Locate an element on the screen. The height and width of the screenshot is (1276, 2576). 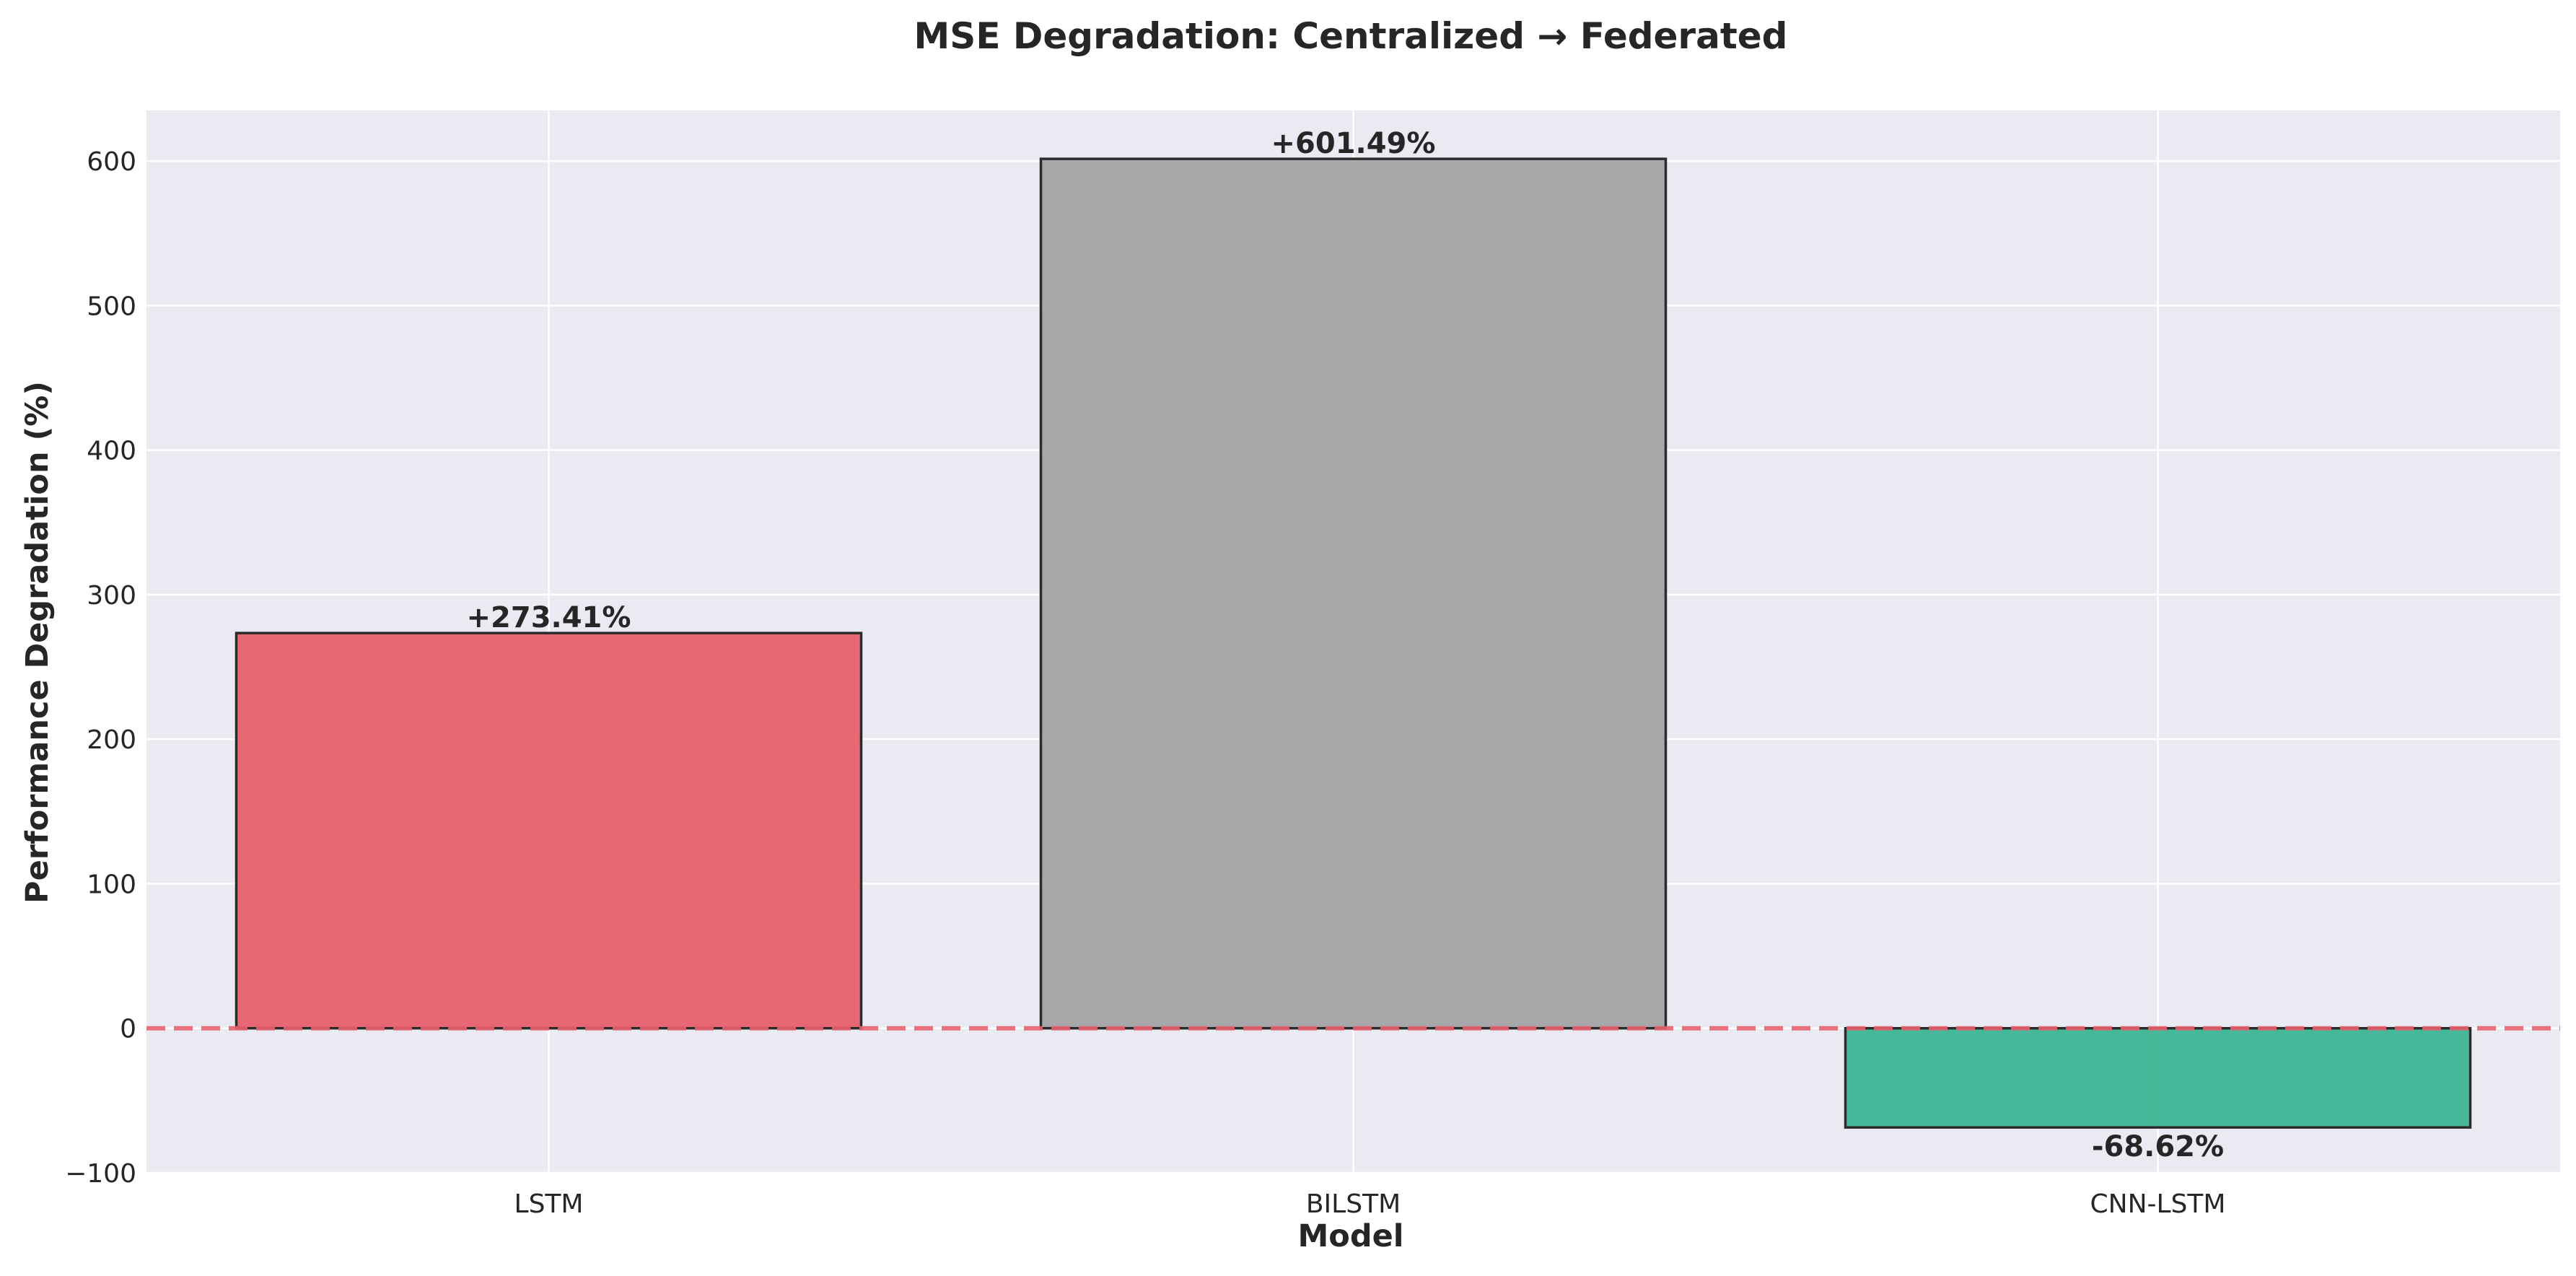
x-axis-ticks: LSTM BILSTM CNN-LSTM is located at coordinates (1370, 1204).